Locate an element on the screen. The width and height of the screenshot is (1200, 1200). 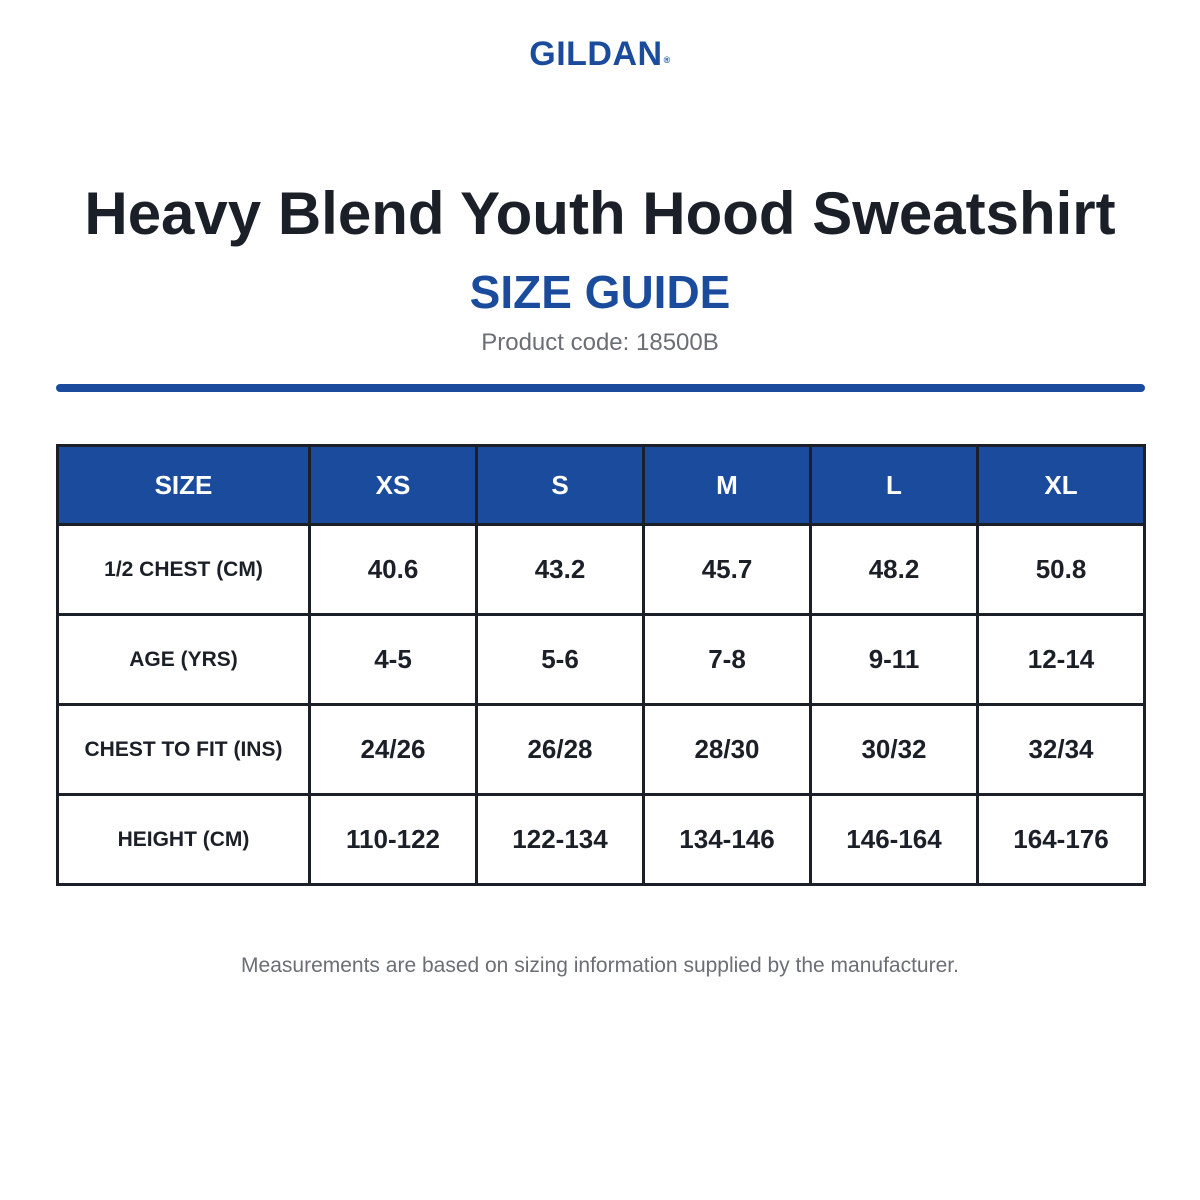
table-cell: 32/34 is located at coordinates (1061, 749).